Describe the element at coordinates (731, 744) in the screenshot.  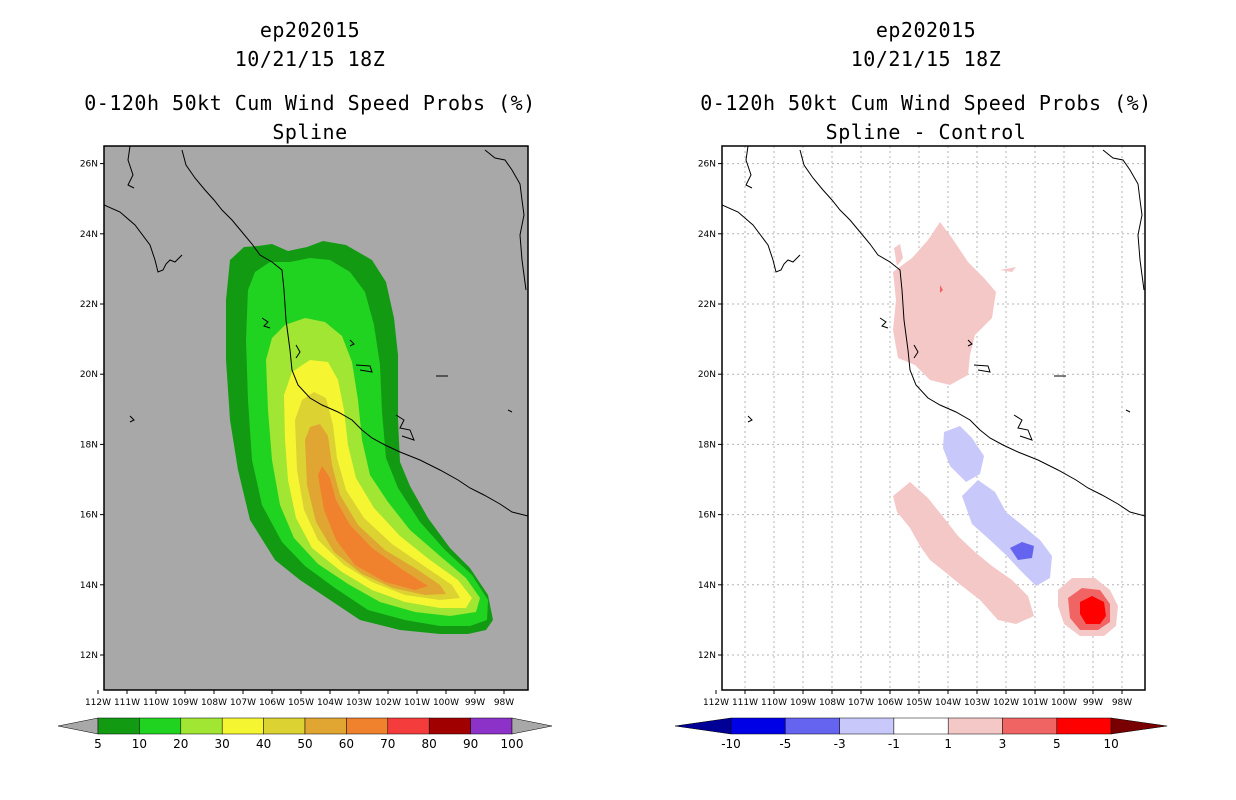
I see `colorbar-label: -10` at that location.